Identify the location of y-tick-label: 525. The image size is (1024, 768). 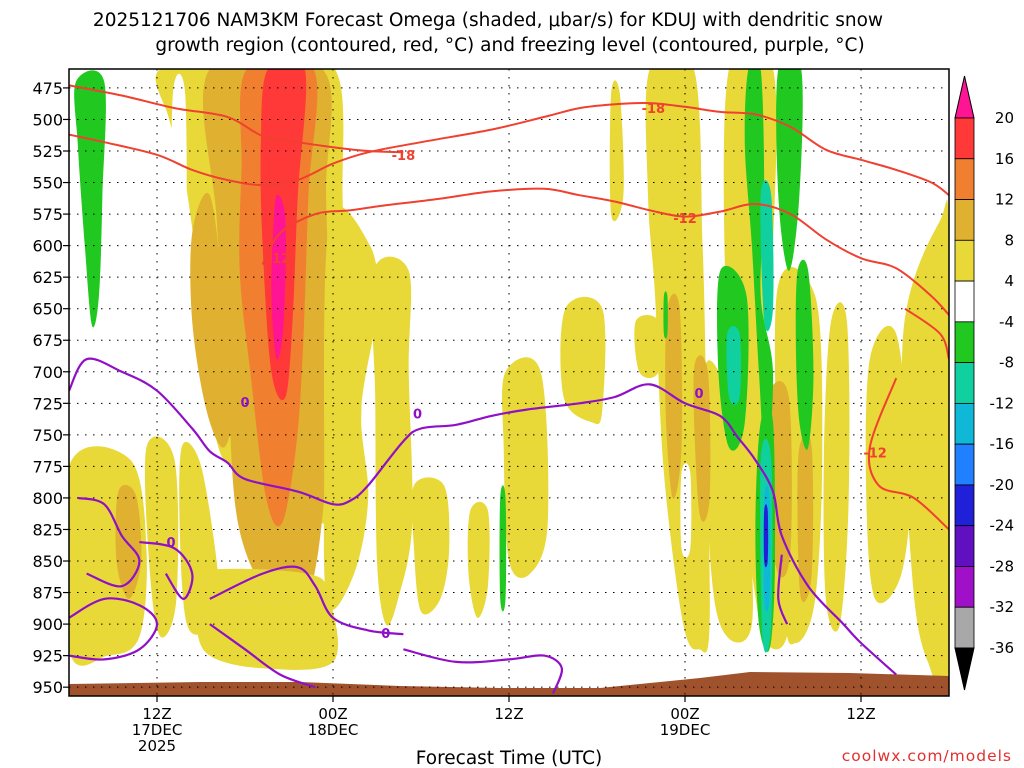
(47, 151).